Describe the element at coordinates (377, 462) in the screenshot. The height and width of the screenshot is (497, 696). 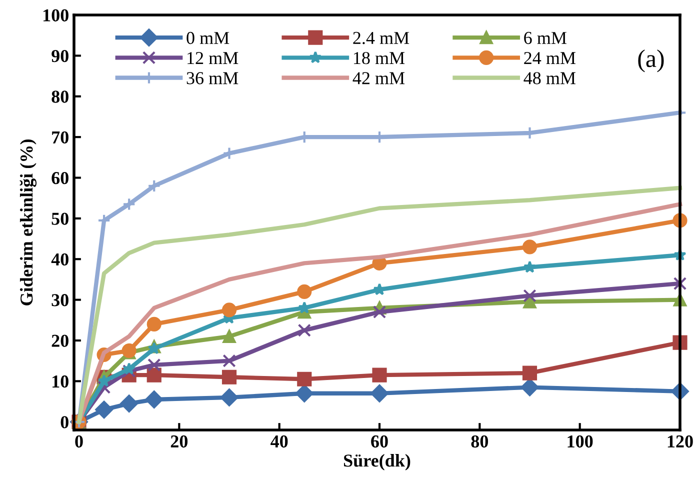
I see `x-axis-title: Süre(dk)` at that location.